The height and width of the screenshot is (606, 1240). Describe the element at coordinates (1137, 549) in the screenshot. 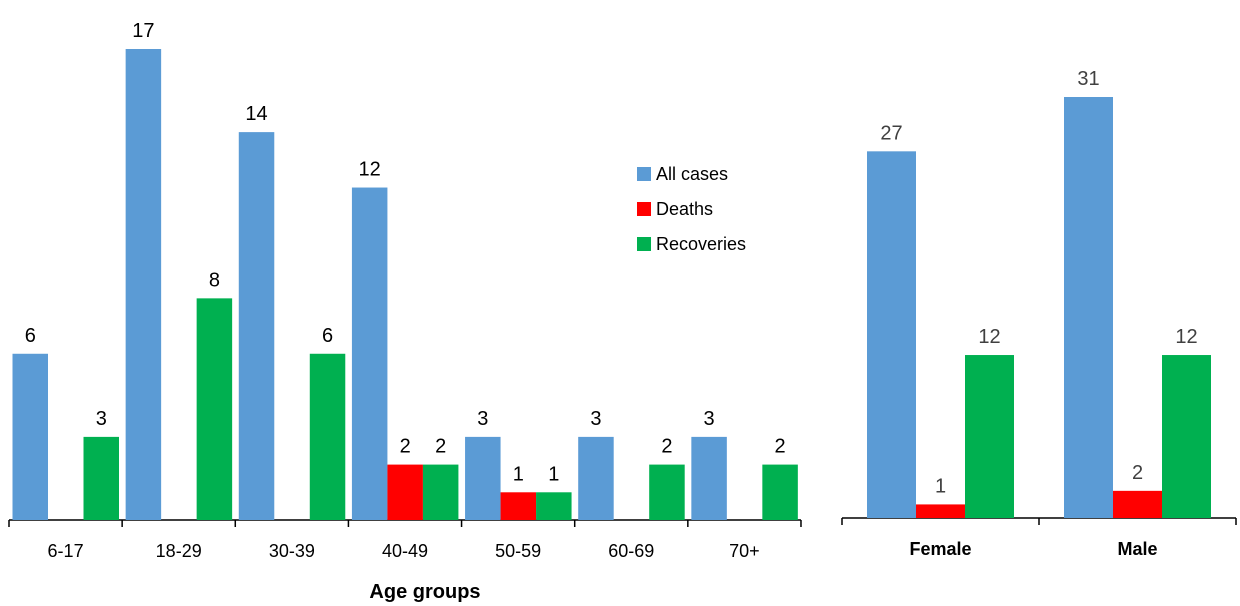

I see `gender-x-tick-label: Male` at that location.